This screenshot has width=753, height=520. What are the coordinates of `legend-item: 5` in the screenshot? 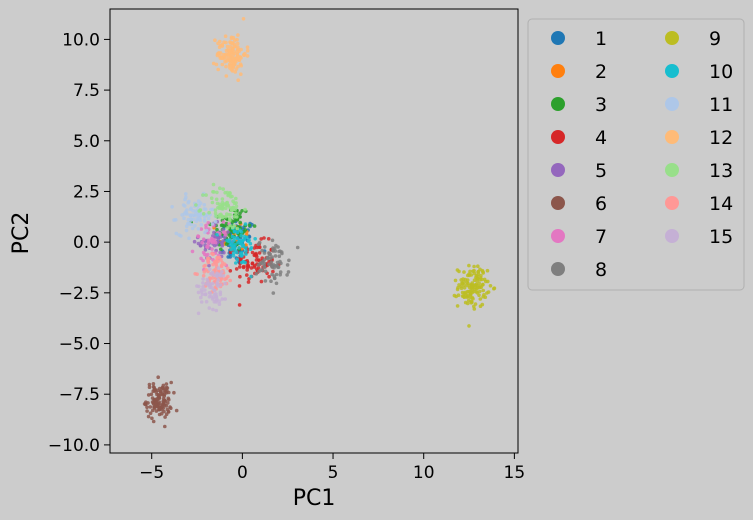 It's located at (579, 171).